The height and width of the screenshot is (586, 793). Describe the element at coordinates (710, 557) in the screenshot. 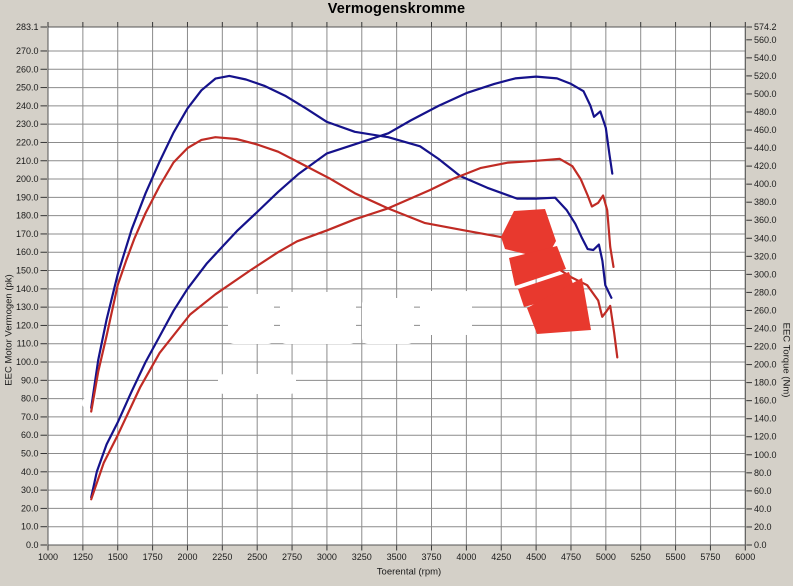

I see `svg-text: 5750` at that location.